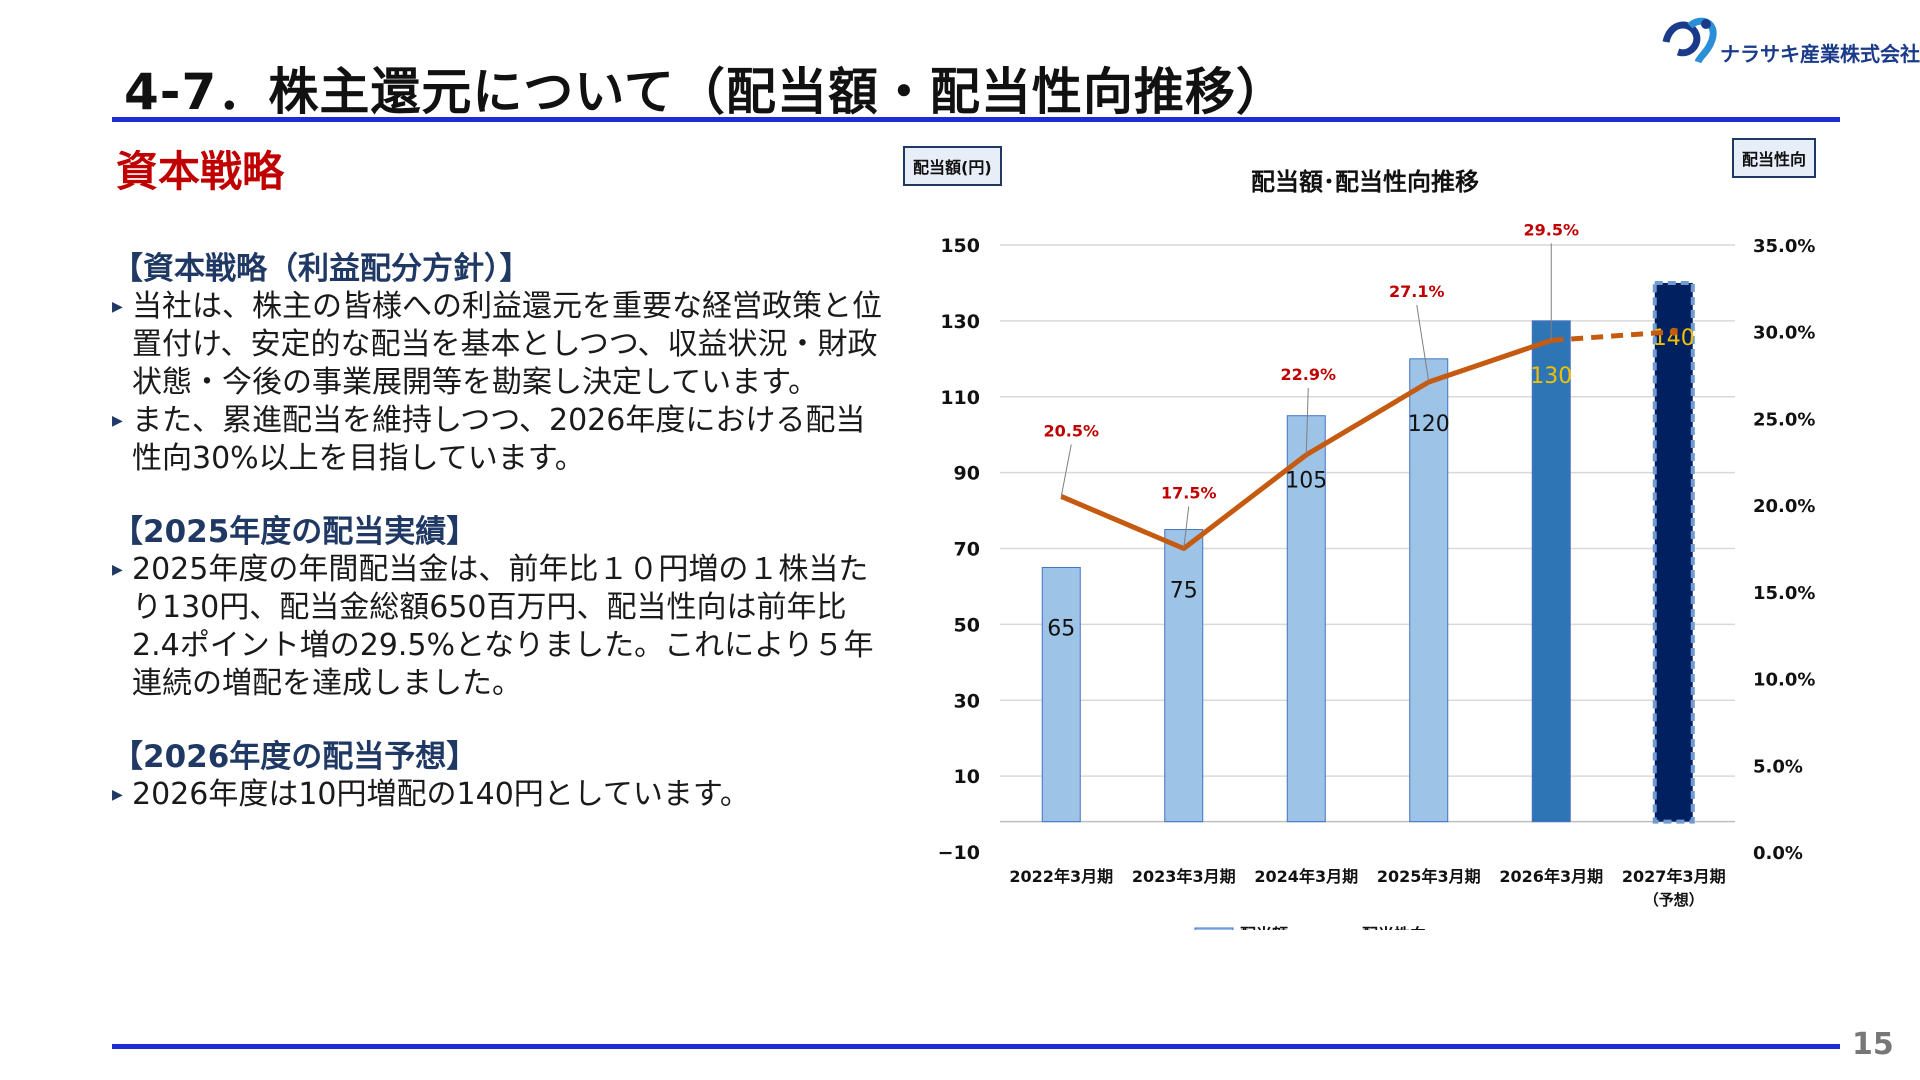  Describe the element at coordinates (295, 532) in the screenshot. I see `results-heading: 【2025年度の配当実績】` at that location.